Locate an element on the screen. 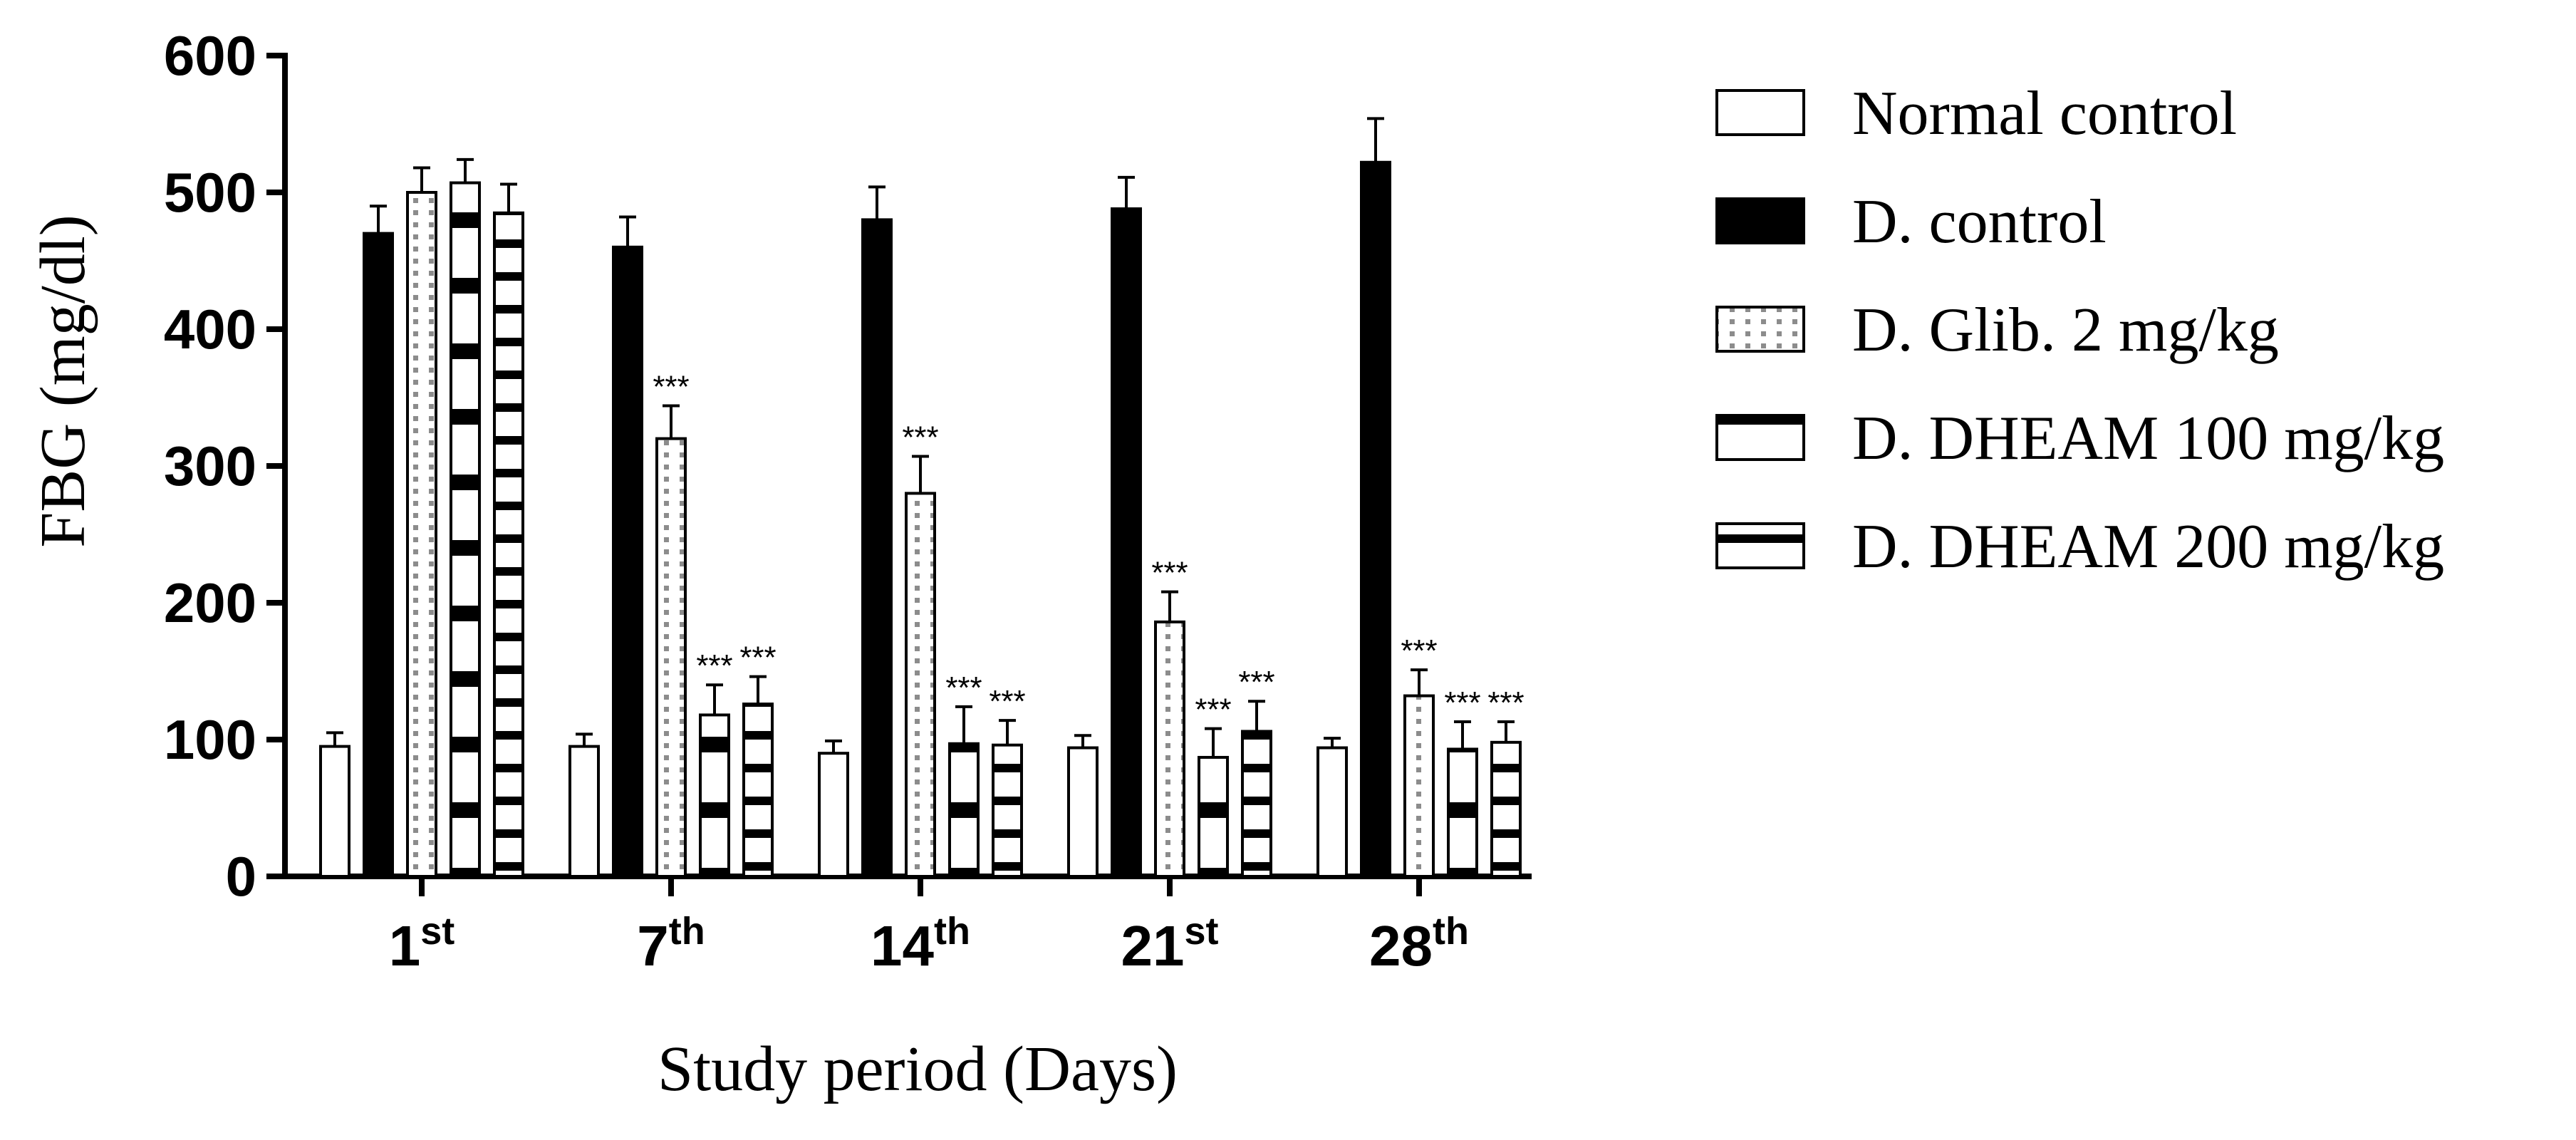 Image resolution: width=2576 pixels, height=1140 pixels. x-tick-label: 7th is located at coordinates (671, 944).